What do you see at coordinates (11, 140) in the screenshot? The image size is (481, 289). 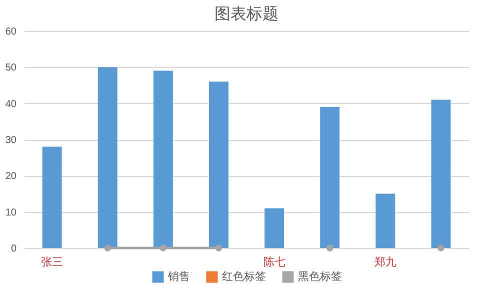 I see `y-tick-label: 30` at bounding box center [11, 140].